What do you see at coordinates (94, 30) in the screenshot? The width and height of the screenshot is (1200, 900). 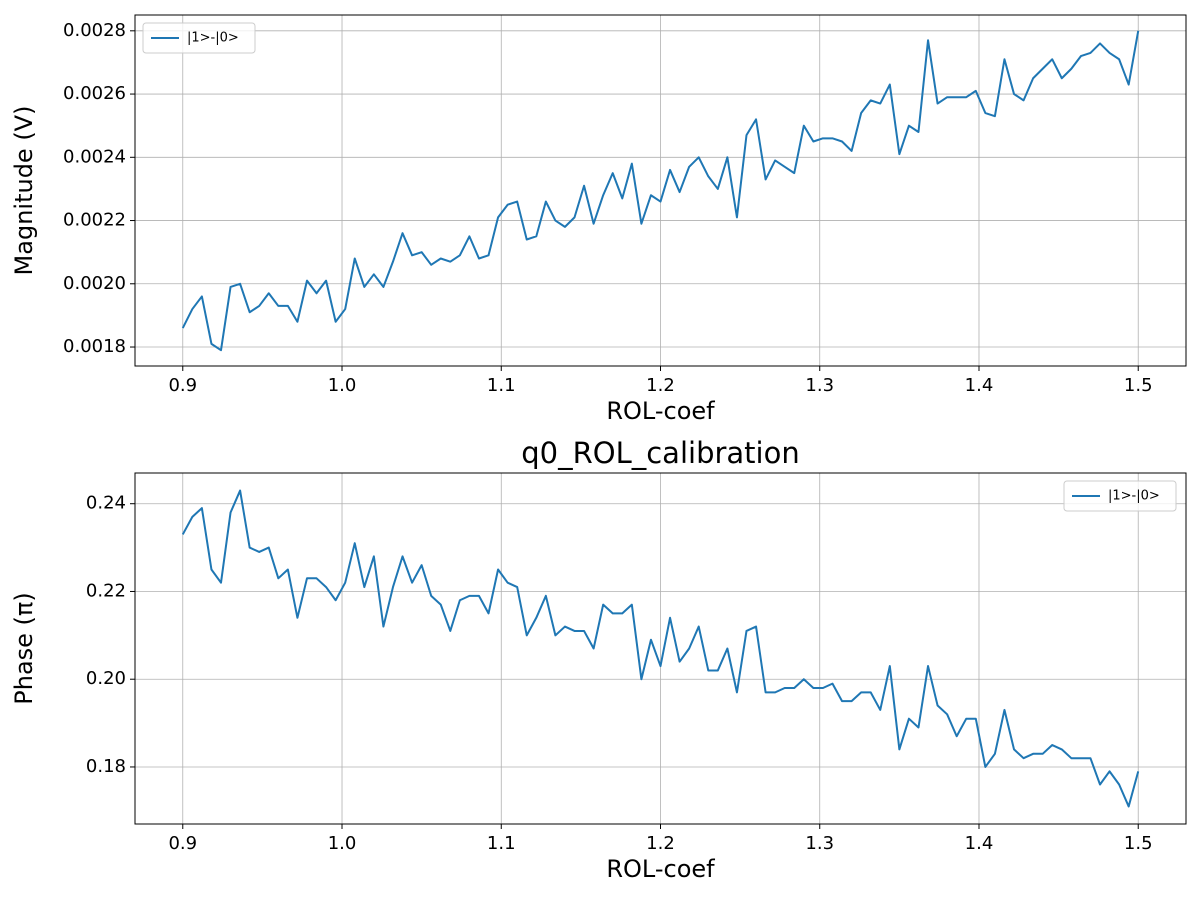 I see `y-tick-label: 0.0028` at bounding box center [94, 30].